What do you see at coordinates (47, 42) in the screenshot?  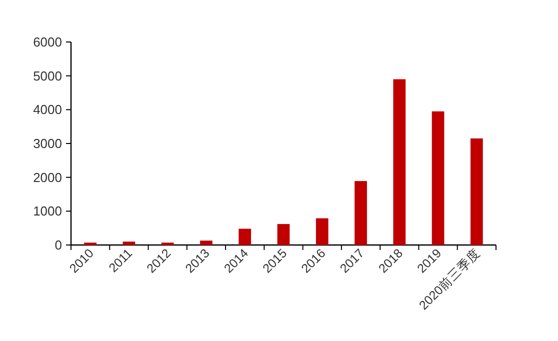 I see `y-tick-label: 6000` at bounding box center [47, 42].